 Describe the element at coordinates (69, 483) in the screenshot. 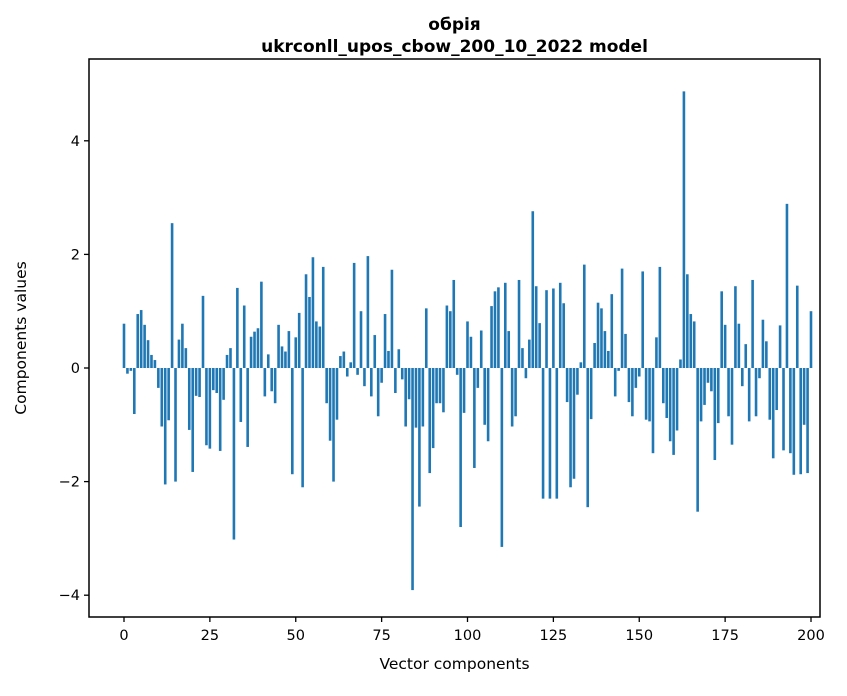

I see `y-tick-label: −2` at that location.